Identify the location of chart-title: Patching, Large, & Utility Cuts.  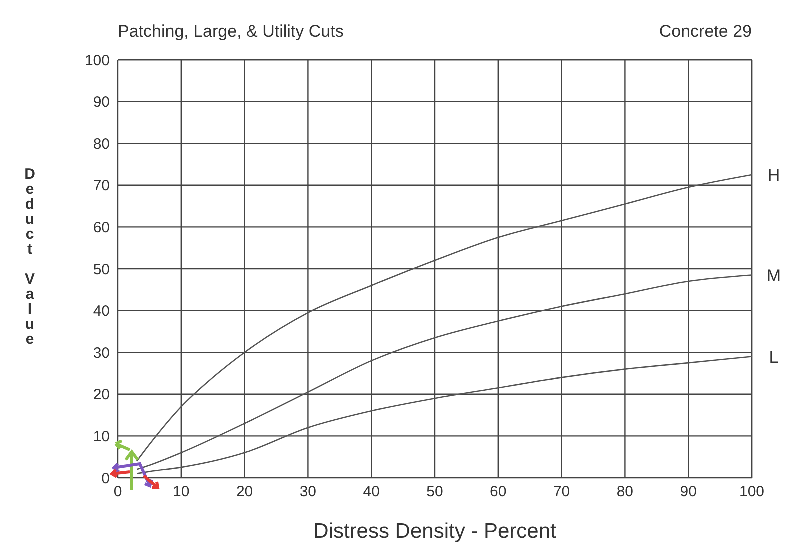
(231, 32).